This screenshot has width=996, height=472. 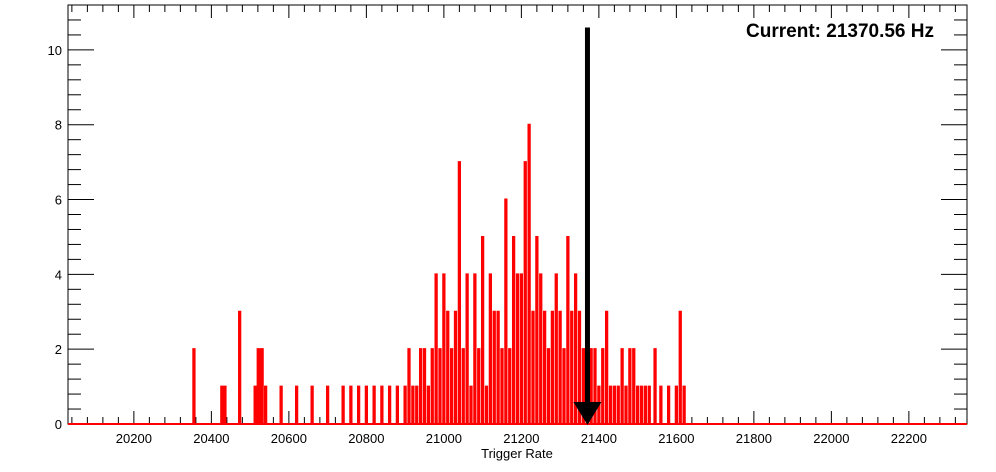 What do you see at coordinates (58, 274) in the screenshot?
I see `y-tick-label: 4` at bounding box center [58, 274].